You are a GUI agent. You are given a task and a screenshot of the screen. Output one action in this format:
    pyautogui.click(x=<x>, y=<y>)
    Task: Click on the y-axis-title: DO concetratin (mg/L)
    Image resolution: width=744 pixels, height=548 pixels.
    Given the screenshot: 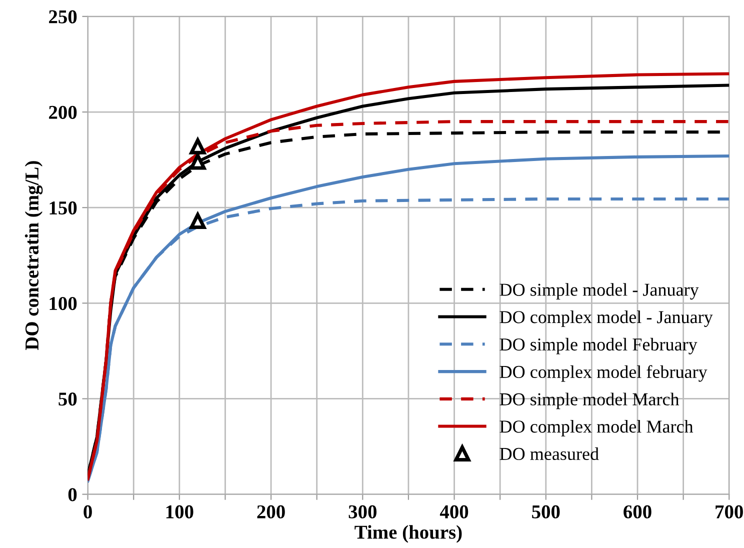 What is the action you would take?
    pyautogui.click(x=33, y=255)
    